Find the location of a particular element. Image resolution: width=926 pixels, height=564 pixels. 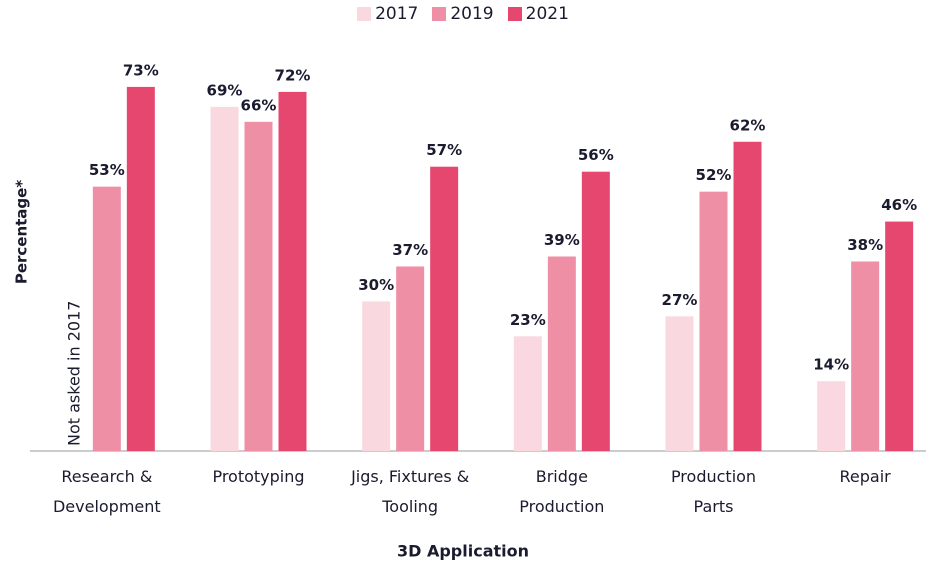

legend-item: 2021 is located at coordinates (538, 14).